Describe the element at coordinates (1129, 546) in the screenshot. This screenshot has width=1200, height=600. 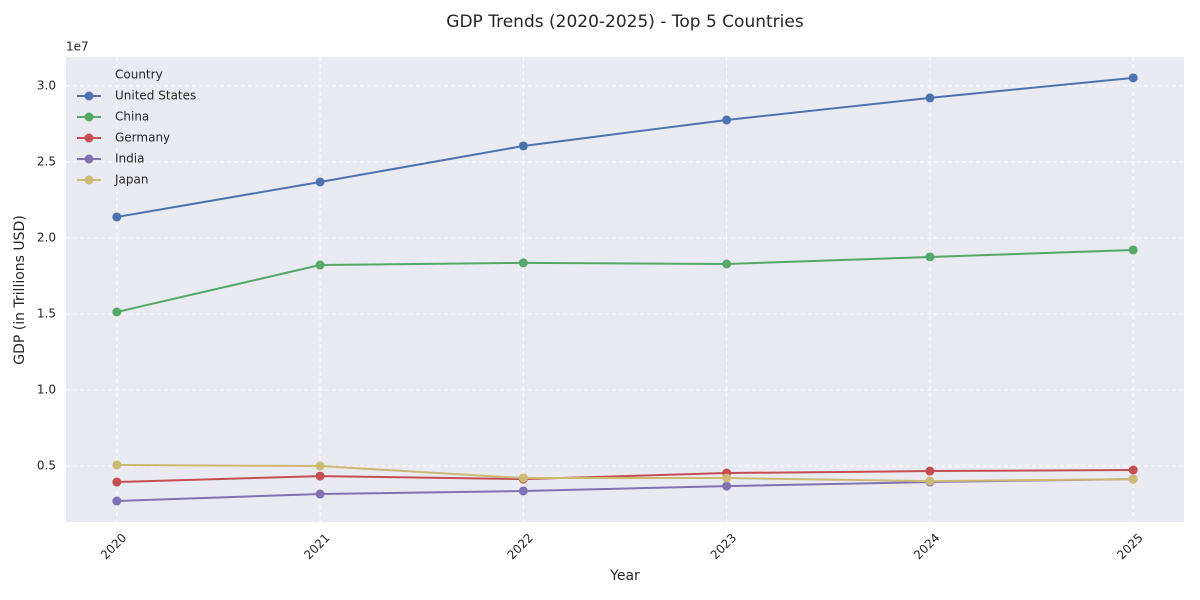
I see `x-tick-label: 2025` at that location.